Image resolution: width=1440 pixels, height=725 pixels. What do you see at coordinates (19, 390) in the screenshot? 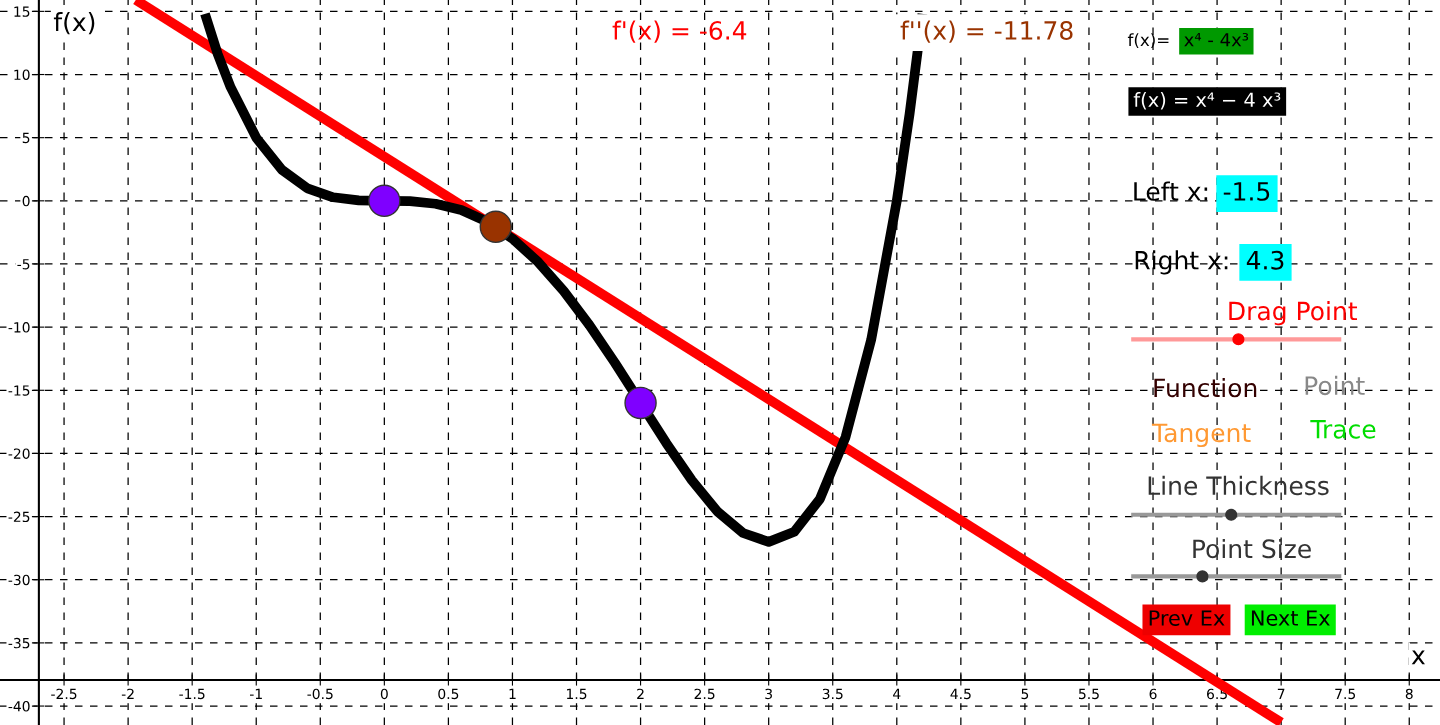
I see `y-tick-label: -15` at bounding box center [19, 390].